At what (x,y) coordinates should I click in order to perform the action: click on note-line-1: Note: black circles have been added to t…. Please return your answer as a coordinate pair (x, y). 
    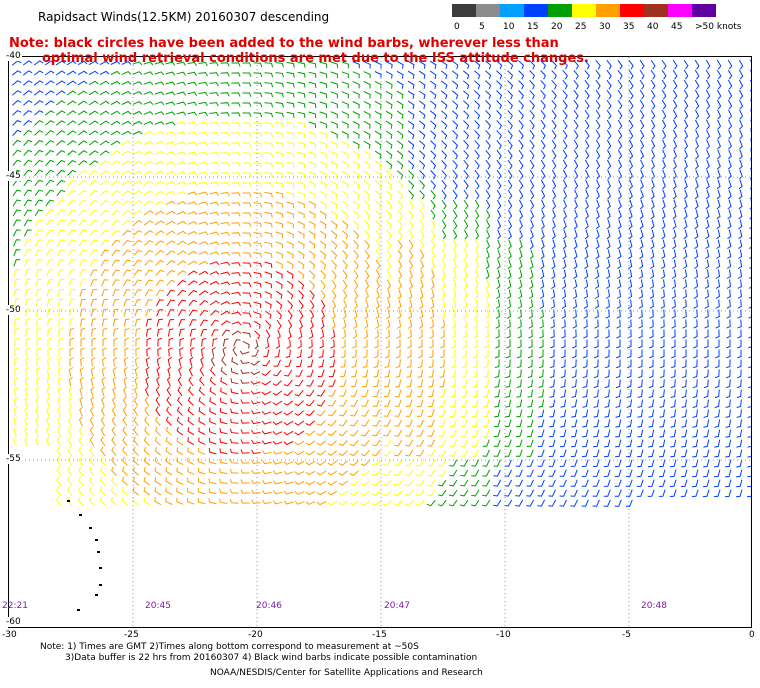
    Looking at the image, I should click on (284, 43).